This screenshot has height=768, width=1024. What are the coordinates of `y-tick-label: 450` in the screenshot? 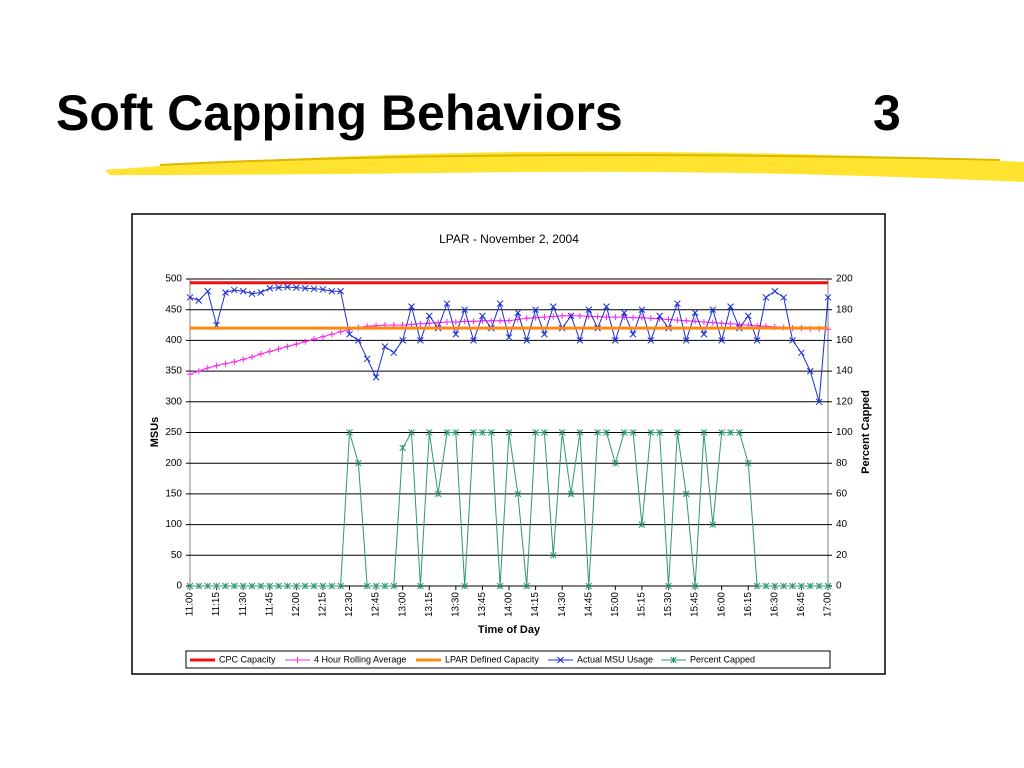 It's located at (173, 309).